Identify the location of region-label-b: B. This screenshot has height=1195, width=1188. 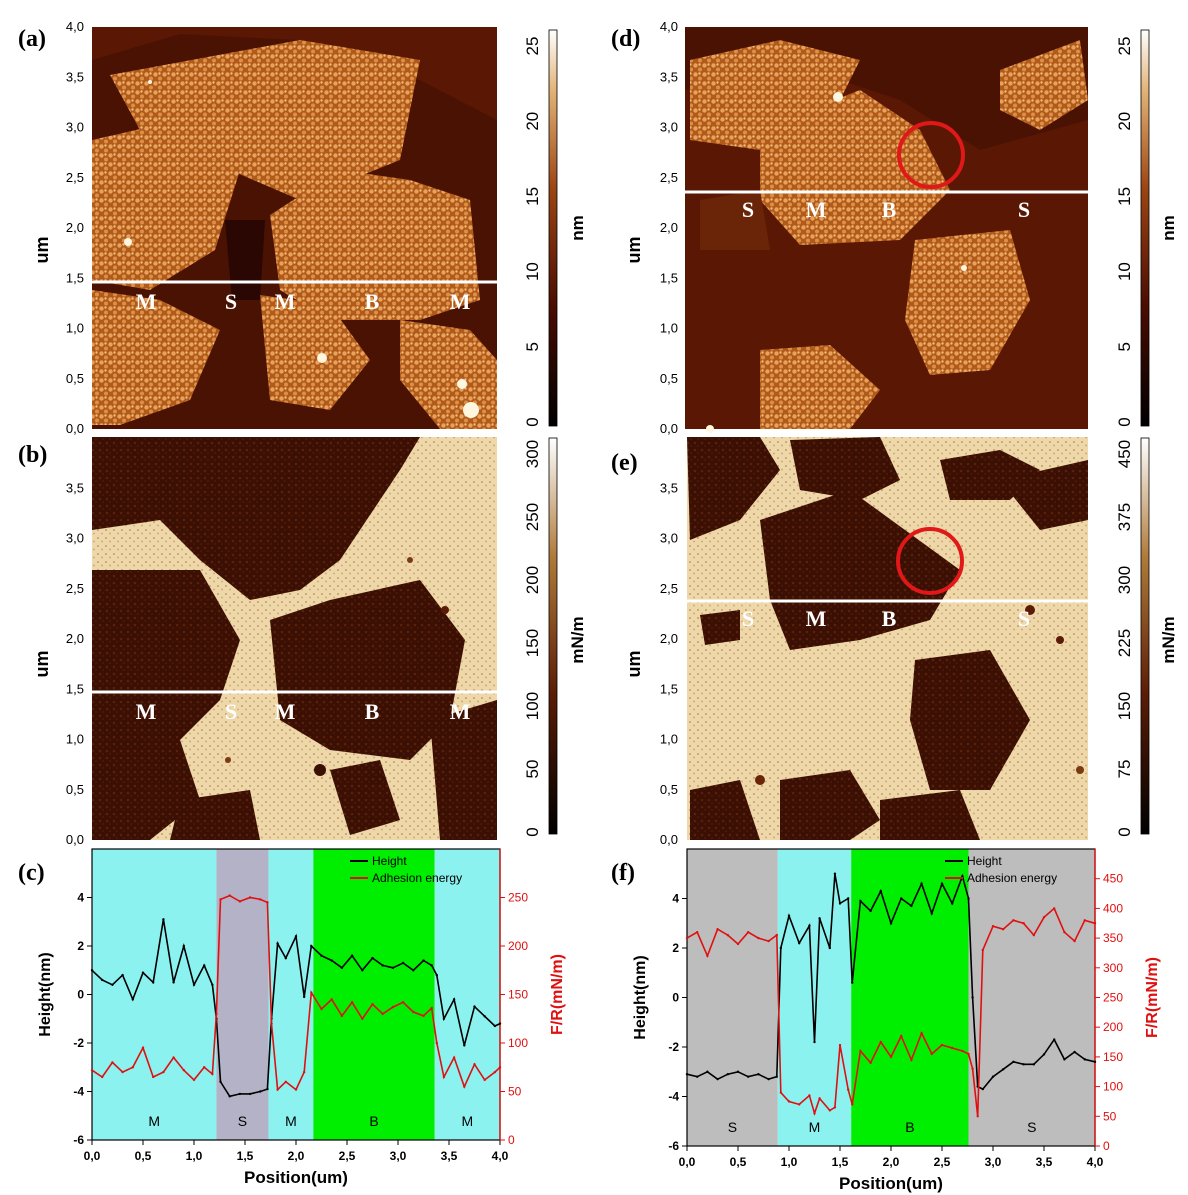
(909, 1127).